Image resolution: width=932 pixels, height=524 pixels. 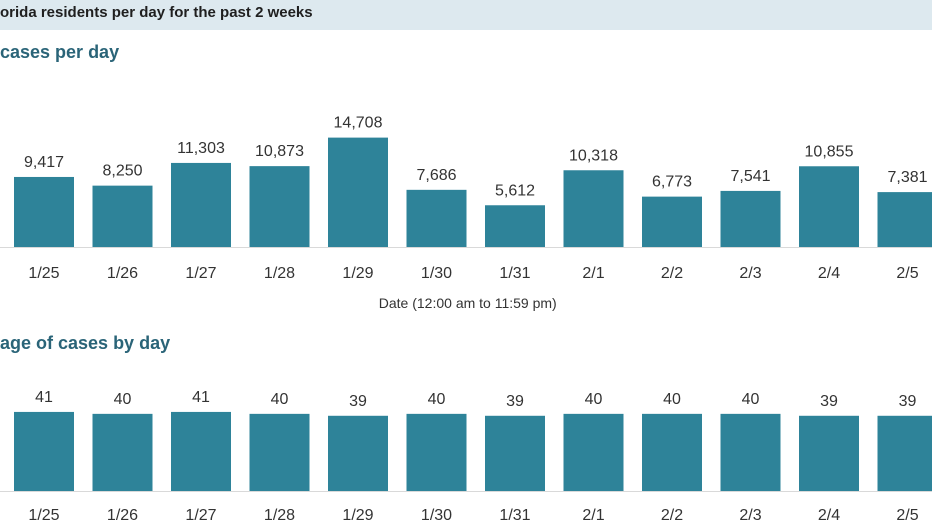 What do you see at coordinates (357, 273) in the screenshot?
I see `cases-tick-label: 1/29` at bounding box center [357, 273].